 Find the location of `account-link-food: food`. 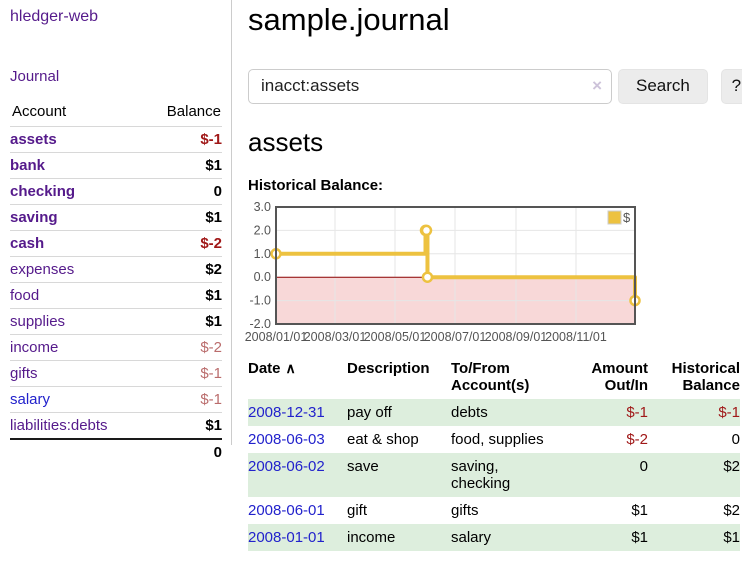

account-link-food: food is located at coordinates (25, 295).